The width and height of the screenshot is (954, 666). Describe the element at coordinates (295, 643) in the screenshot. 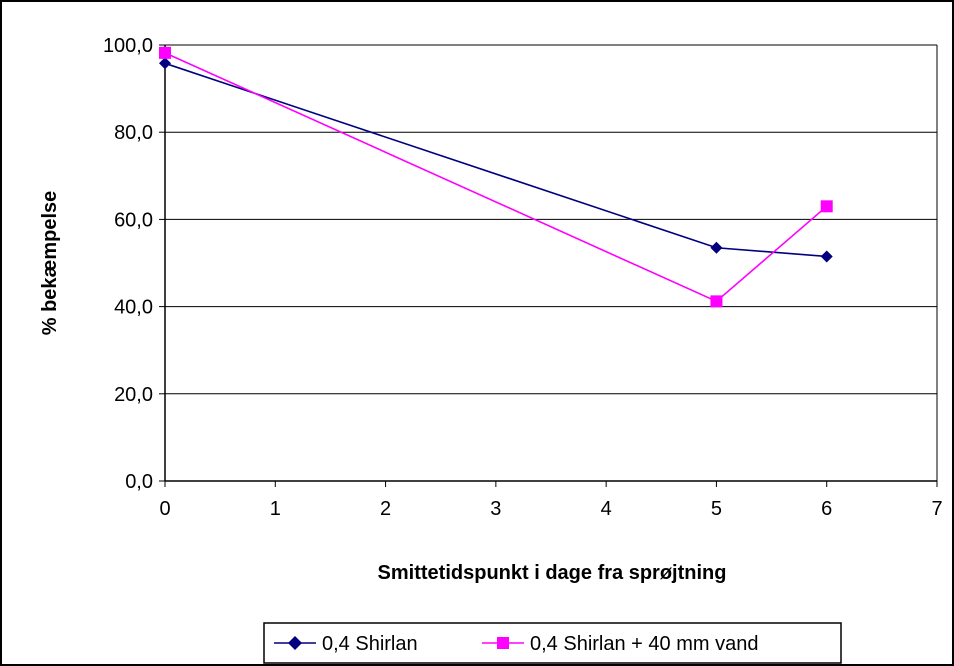

I see `legend-marker-diamond` at that location.